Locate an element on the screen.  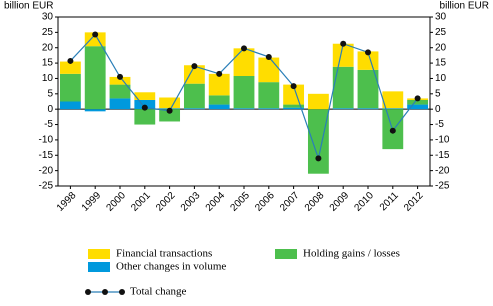
y-tick-label: -10 is located at coordinates (46, 140).